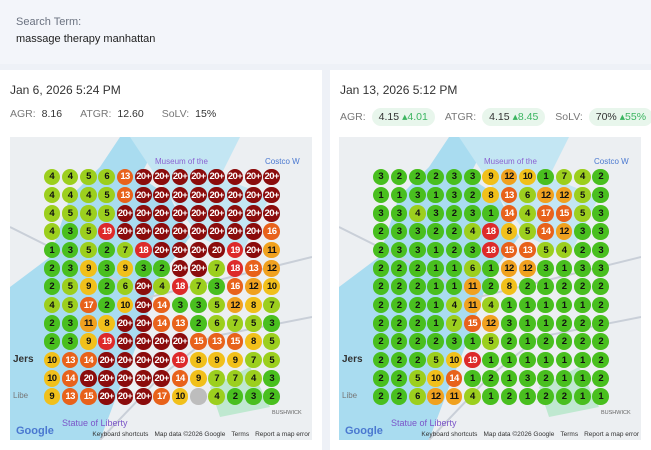  Describe the element at coordinates (240, 434) in the screenshot. I see `terms-link: Terms` at that location.